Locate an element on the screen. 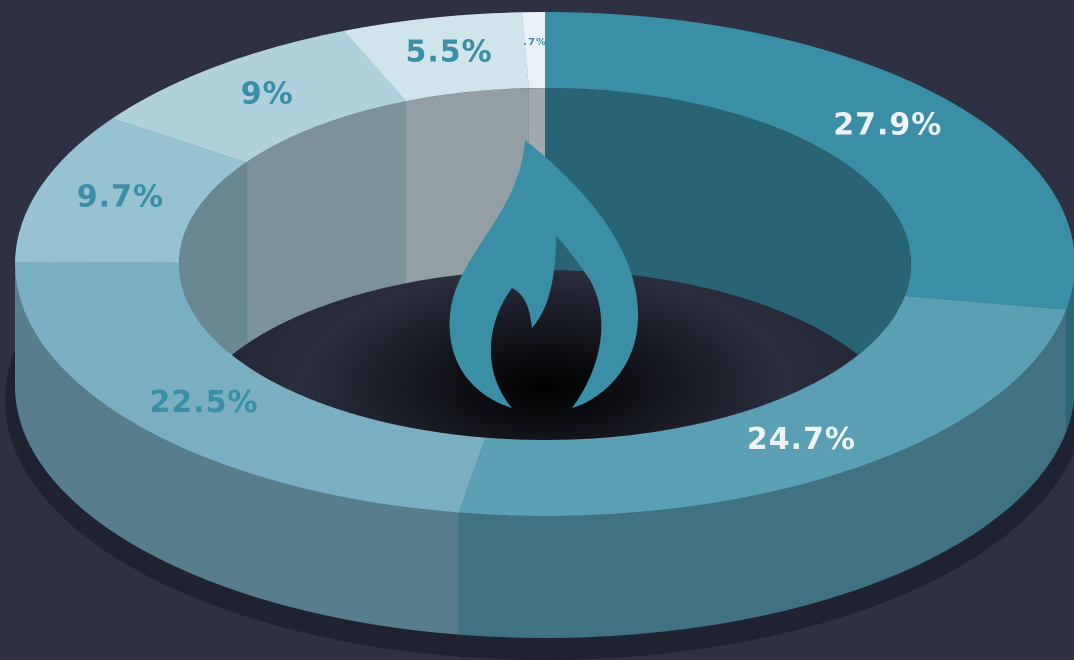  flame-icon is located at coordinates (544, 274).